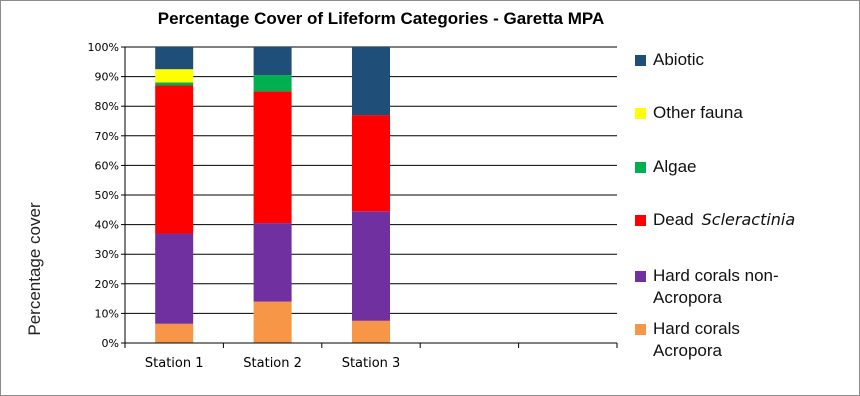  I want to click on y-tick-label: 40%, so click(107, 225).